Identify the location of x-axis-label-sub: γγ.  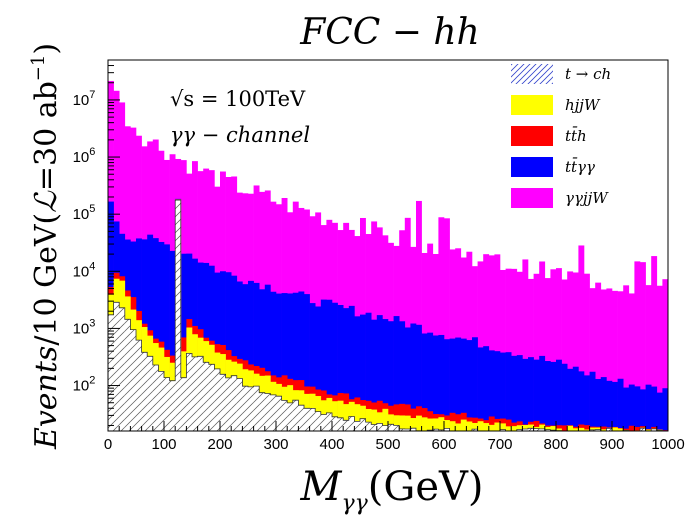
(354, 503).